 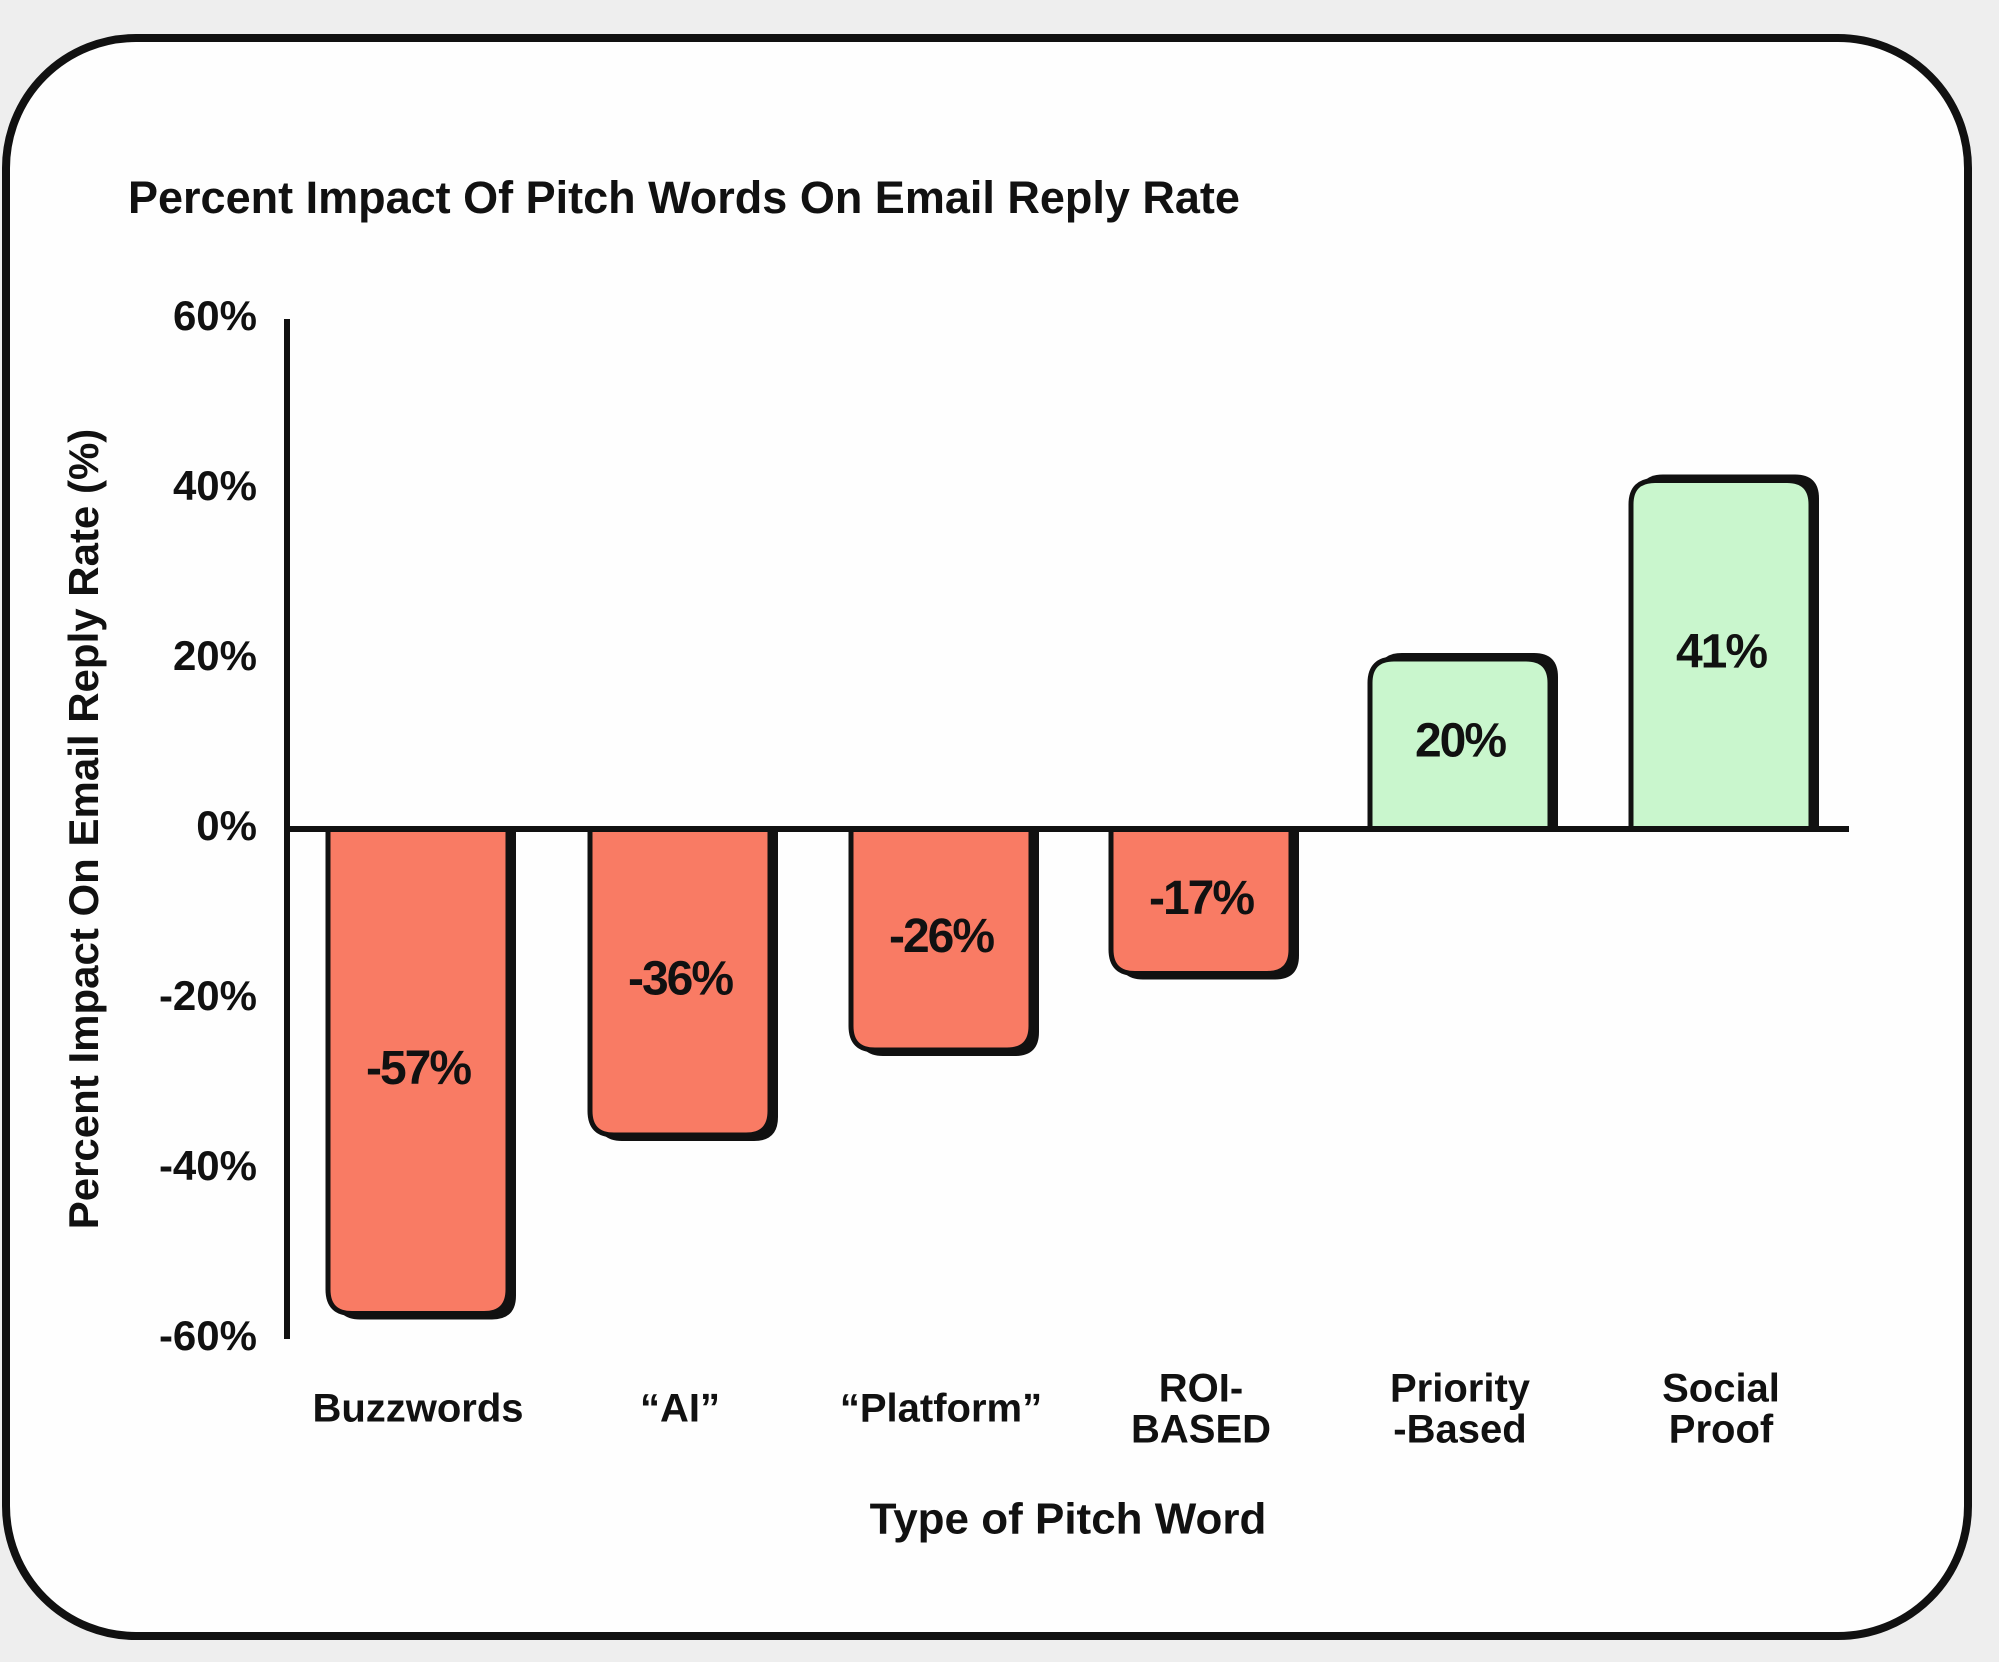 What do you see at coordinates (226, 825) in the screenshot?
I see `y-tick-label: 0%` at bounding box center [226, 825].